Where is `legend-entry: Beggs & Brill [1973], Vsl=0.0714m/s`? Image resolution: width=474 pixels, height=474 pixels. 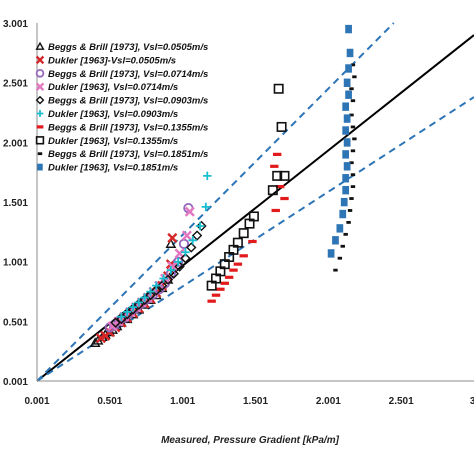 legend-entry: Beggs & Brill [1973], Vsl=0.0714m/s is located at coordinates (128, 74).